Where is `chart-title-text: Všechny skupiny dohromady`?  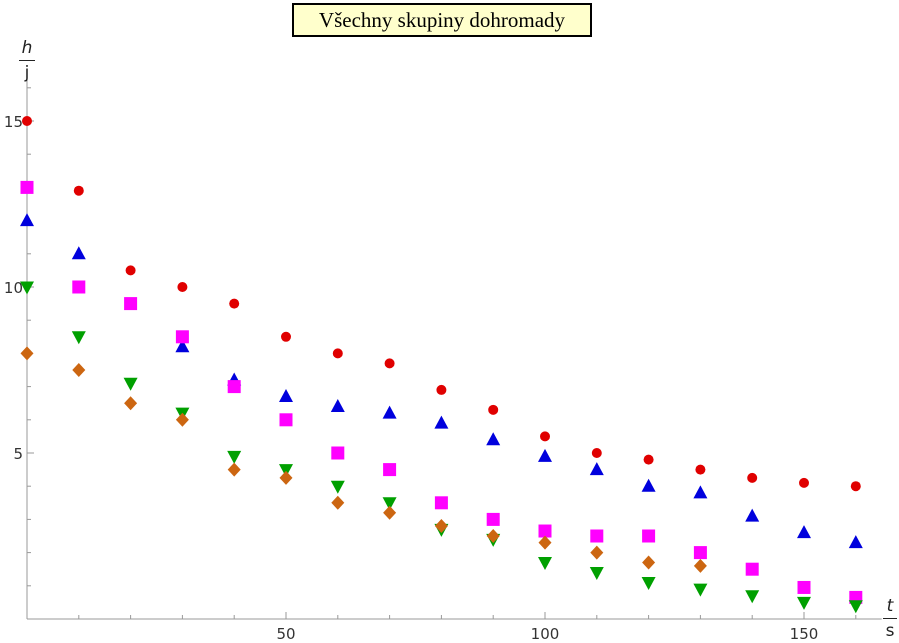
chart-title-text: Všechny skupiny dohromady is located at coordinates (442, 19).